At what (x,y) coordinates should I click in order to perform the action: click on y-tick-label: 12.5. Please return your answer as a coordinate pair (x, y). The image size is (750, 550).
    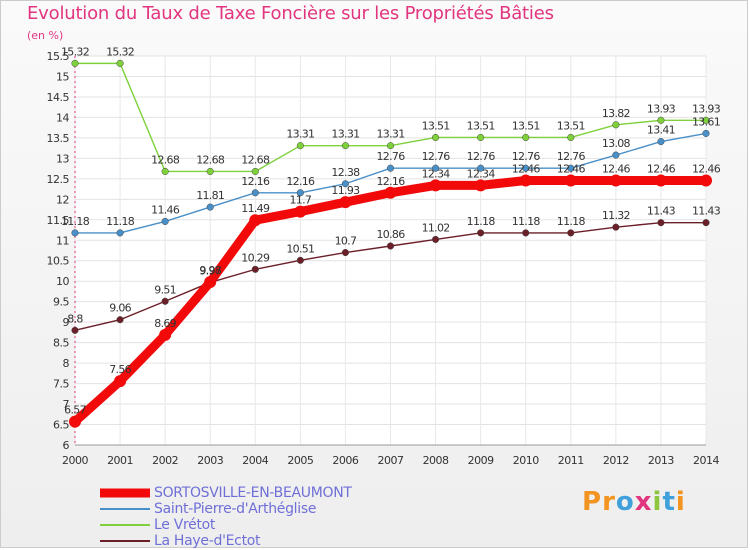
    Looking at the image, I should click on (58, 179).